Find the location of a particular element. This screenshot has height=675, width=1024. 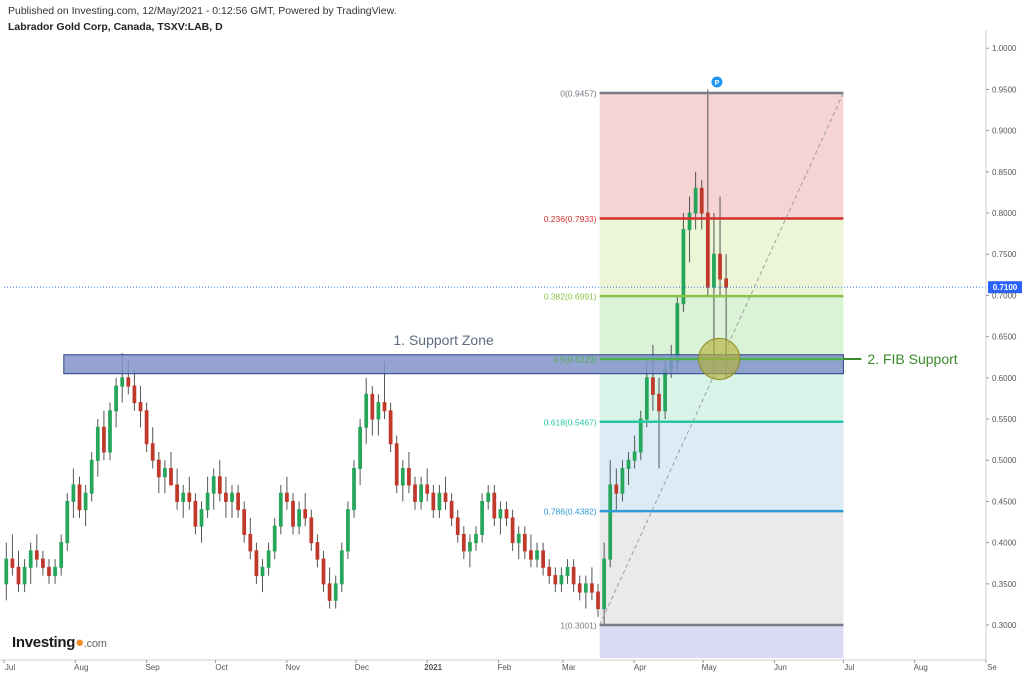

y-tick-label: 0.3500 is located at coordinates (1004, 584).